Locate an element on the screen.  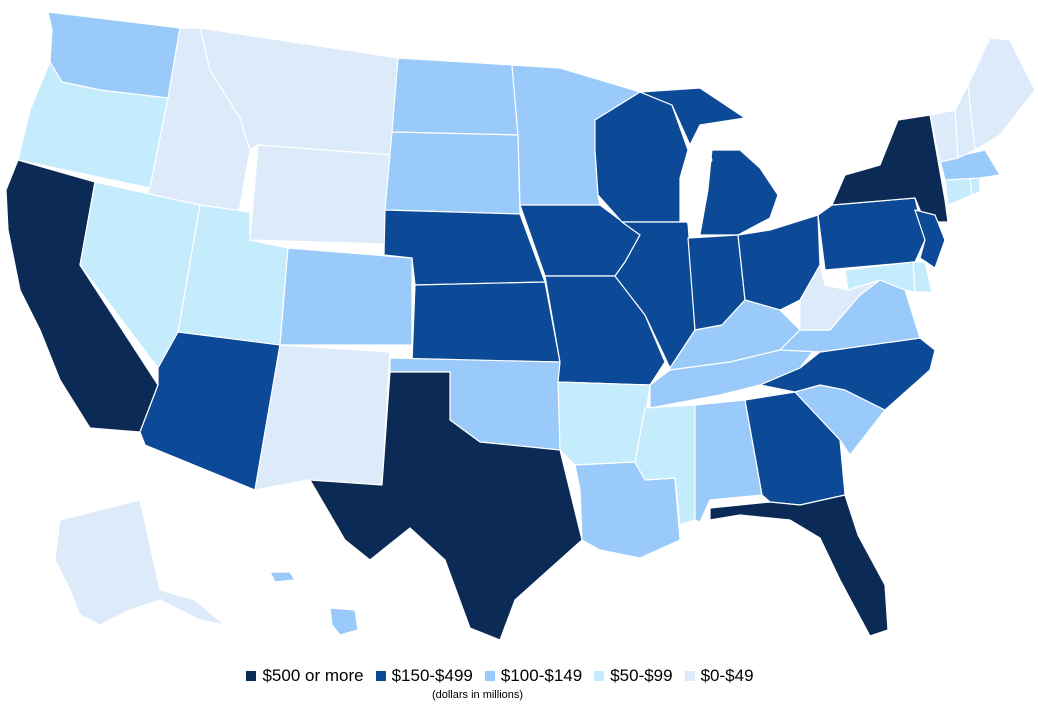
legend-label: $0-$49 is located at coordinates (727, 675).